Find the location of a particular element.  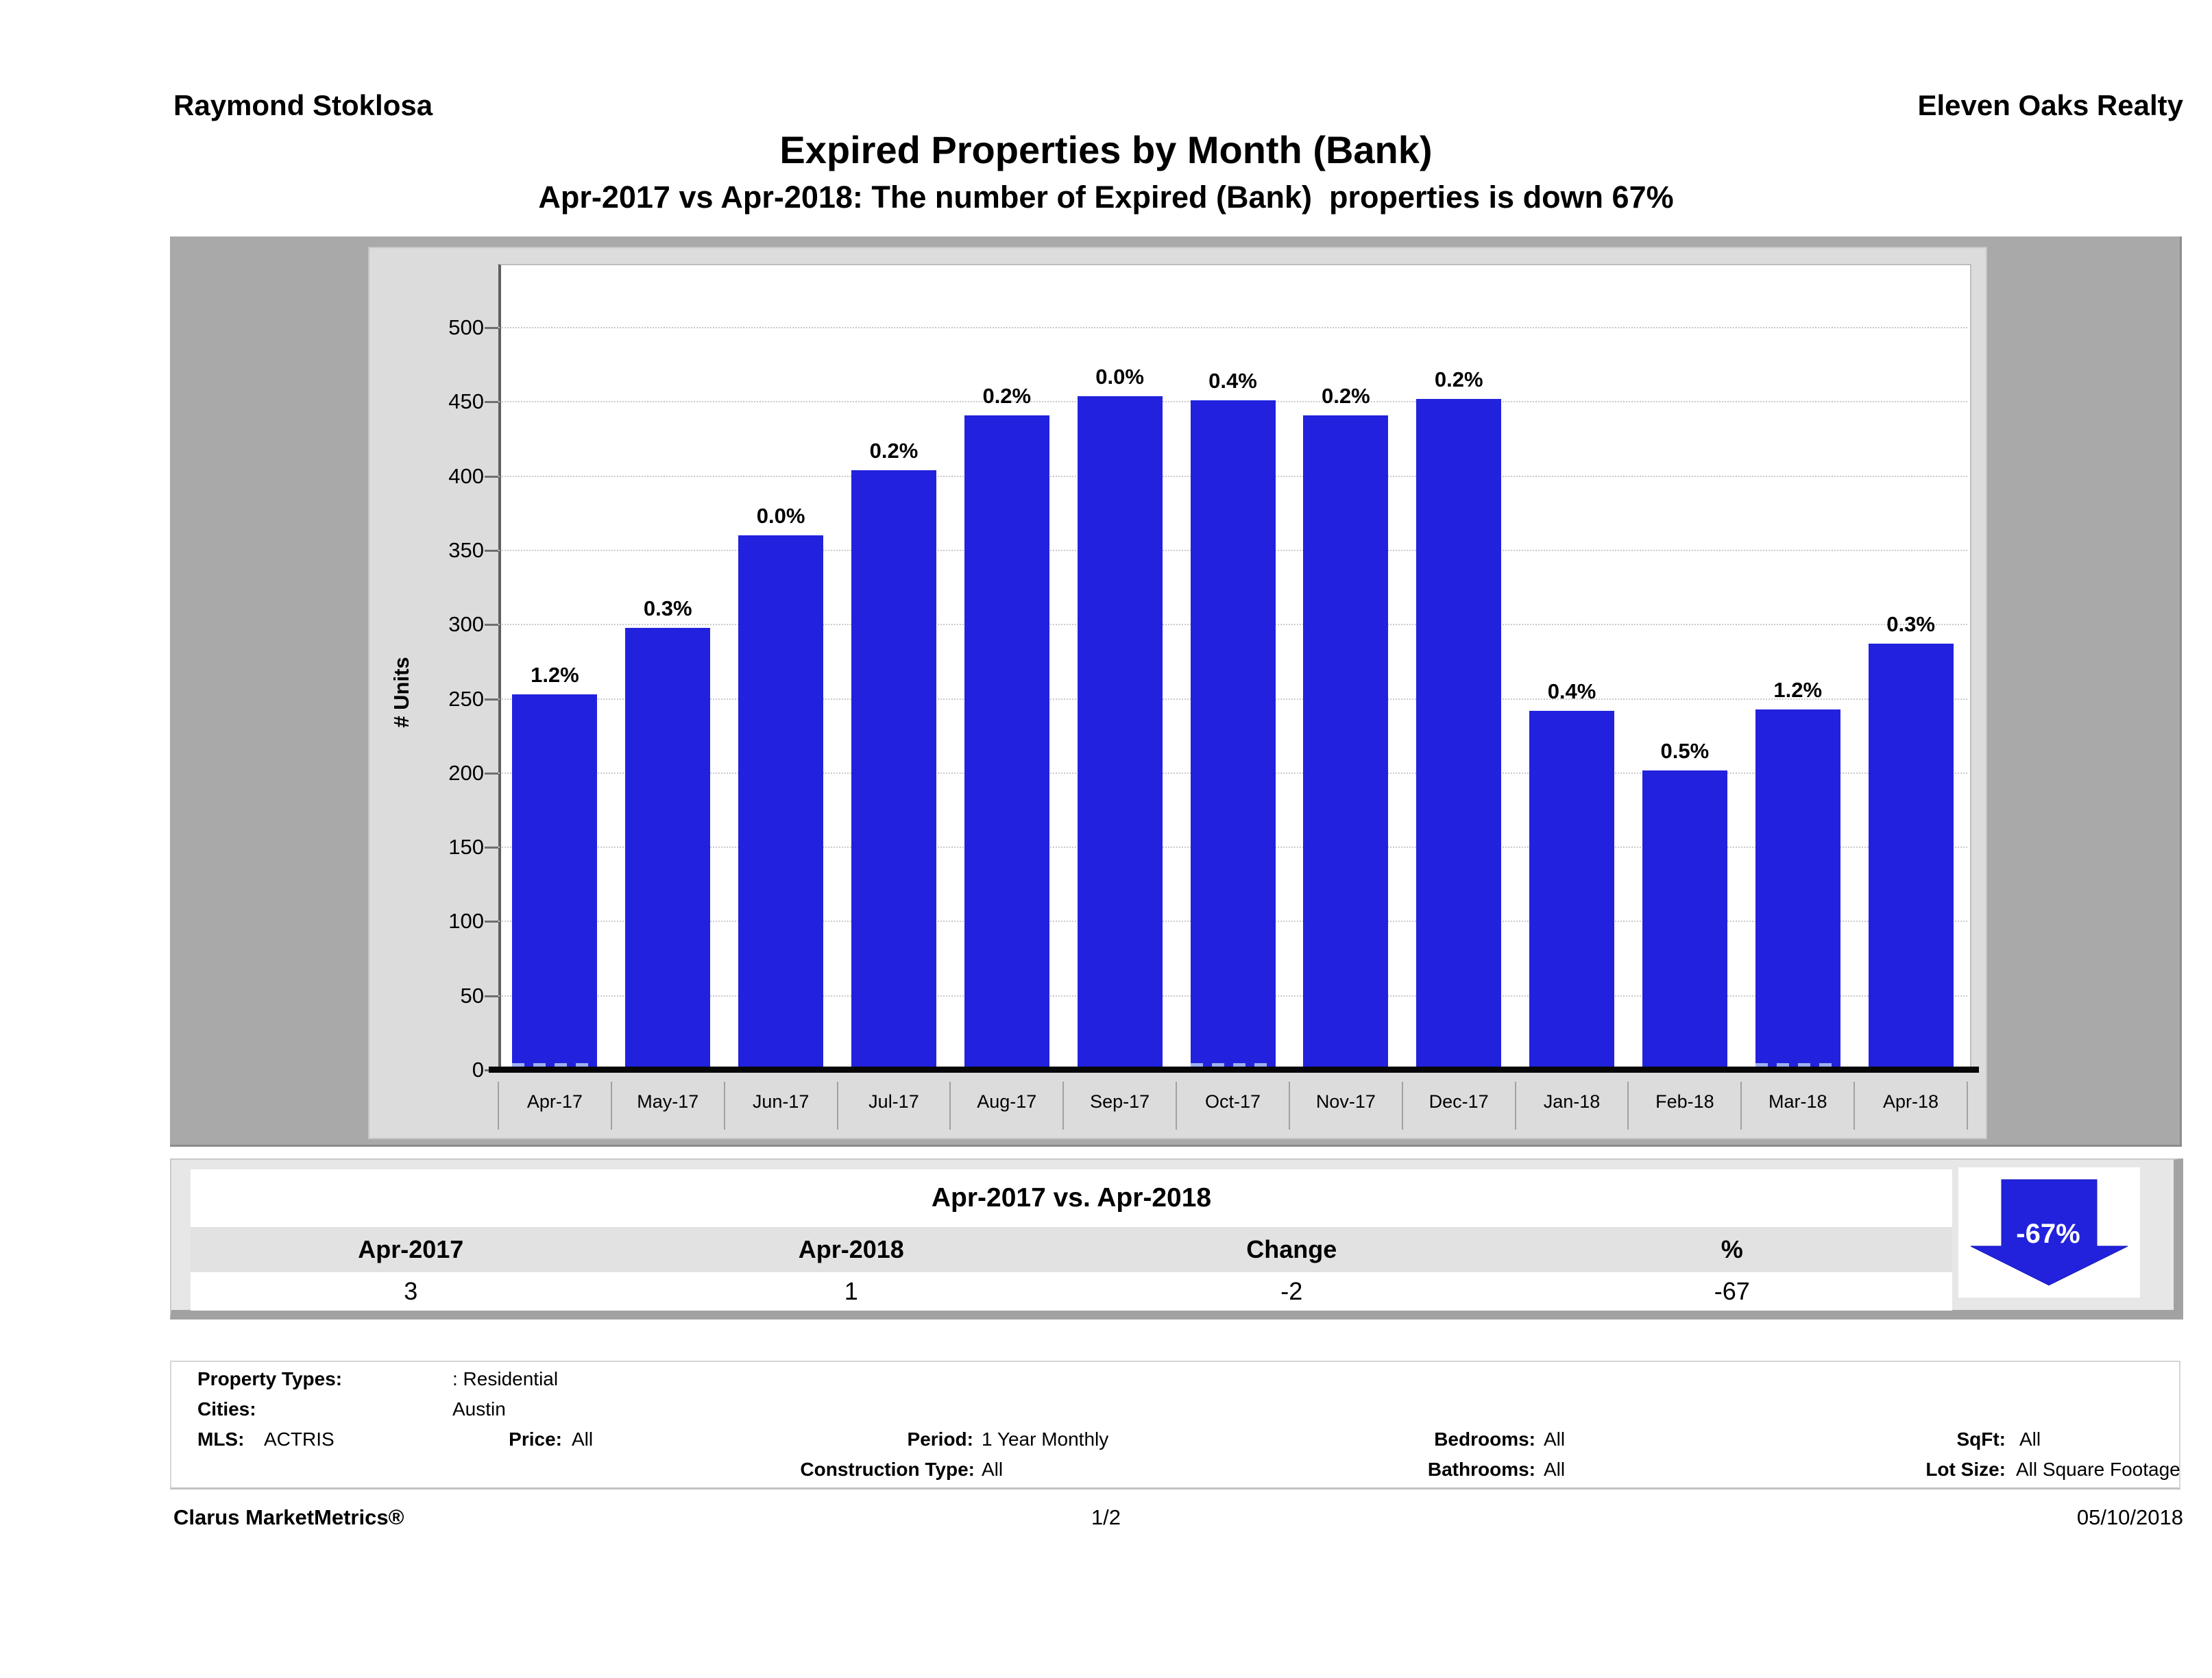

summary-col-percent: % is located at coordinates (1732, 1249).